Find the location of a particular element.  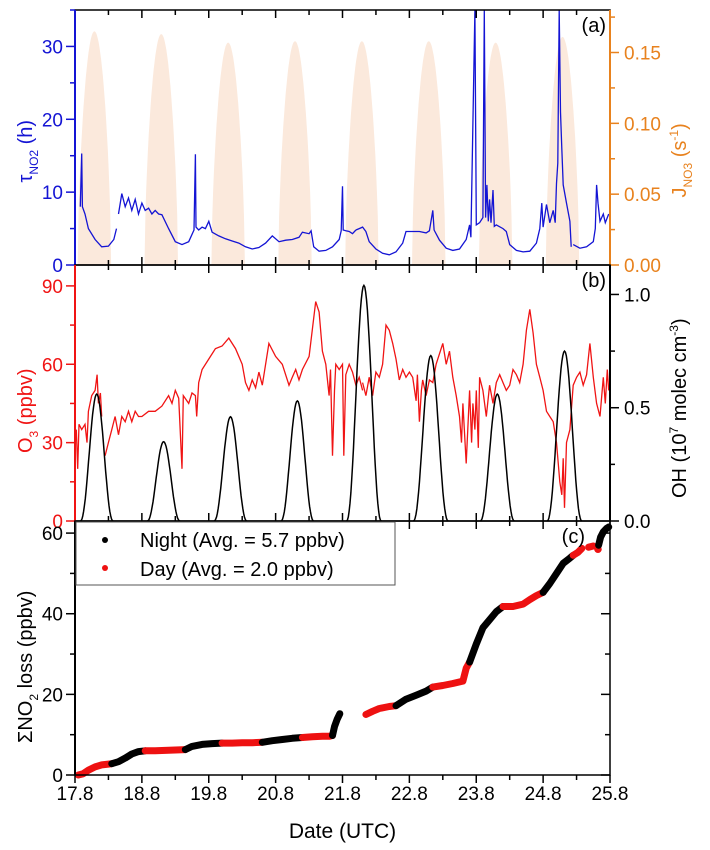

legend-day-label: Day (Avg. = 2.0 ppbv) is located at coordinates (237, 570).